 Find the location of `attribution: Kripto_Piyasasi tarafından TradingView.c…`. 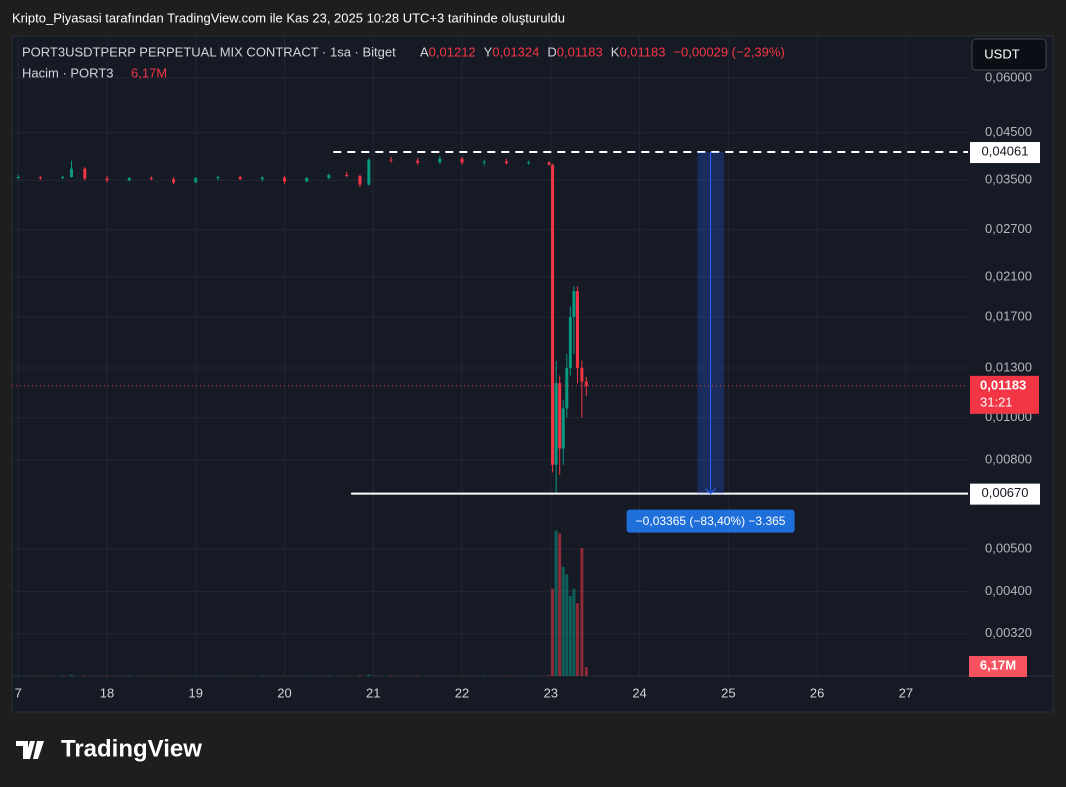

attribution: Kripto_Piyasasi tarafından TradingView.c… is located at coordinates (288, 17).